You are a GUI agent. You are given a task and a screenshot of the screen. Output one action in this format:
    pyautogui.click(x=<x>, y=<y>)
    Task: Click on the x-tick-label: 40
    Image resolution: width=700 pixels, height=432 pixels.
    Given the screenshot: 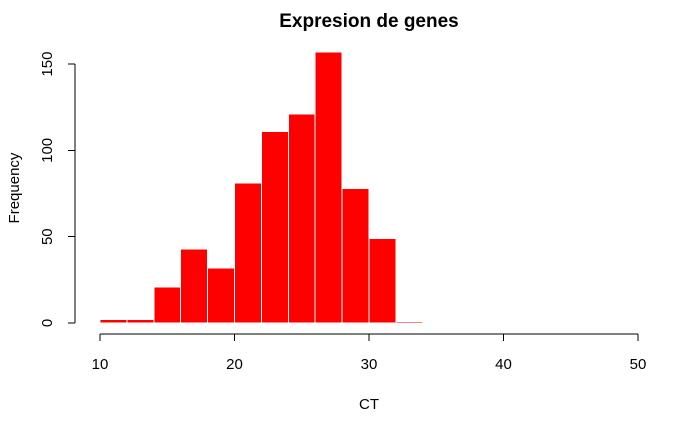 What is the action you would take?
    pyautogui.click(x=503, y=364)
    